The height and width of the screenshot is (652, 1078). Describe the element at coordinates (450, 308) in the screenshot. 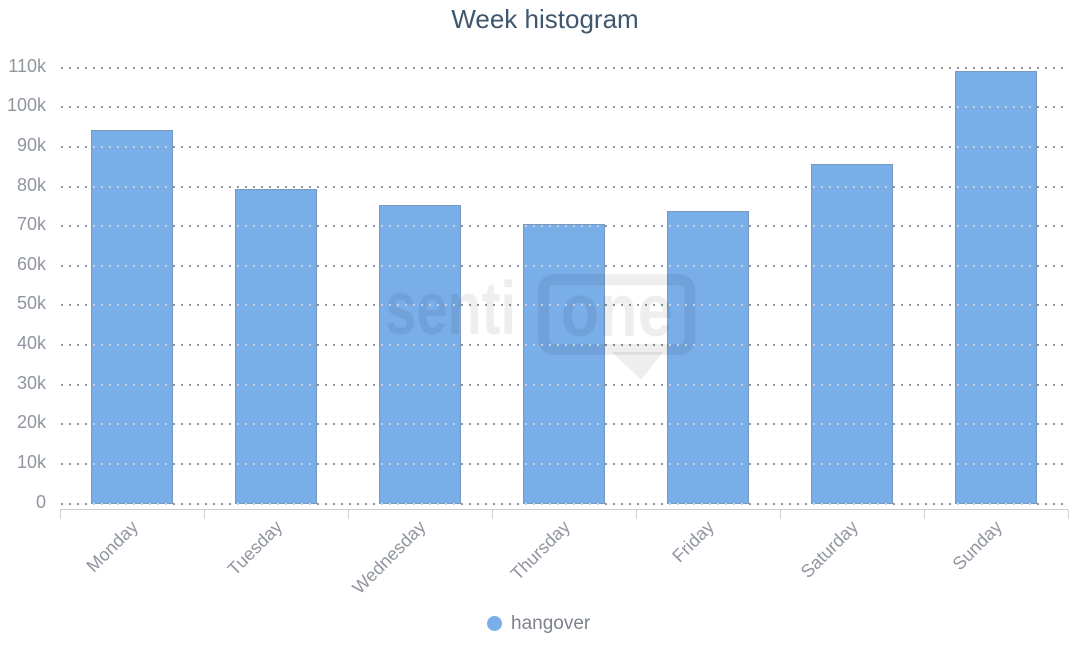

I see `svg-text: senti` at that location.